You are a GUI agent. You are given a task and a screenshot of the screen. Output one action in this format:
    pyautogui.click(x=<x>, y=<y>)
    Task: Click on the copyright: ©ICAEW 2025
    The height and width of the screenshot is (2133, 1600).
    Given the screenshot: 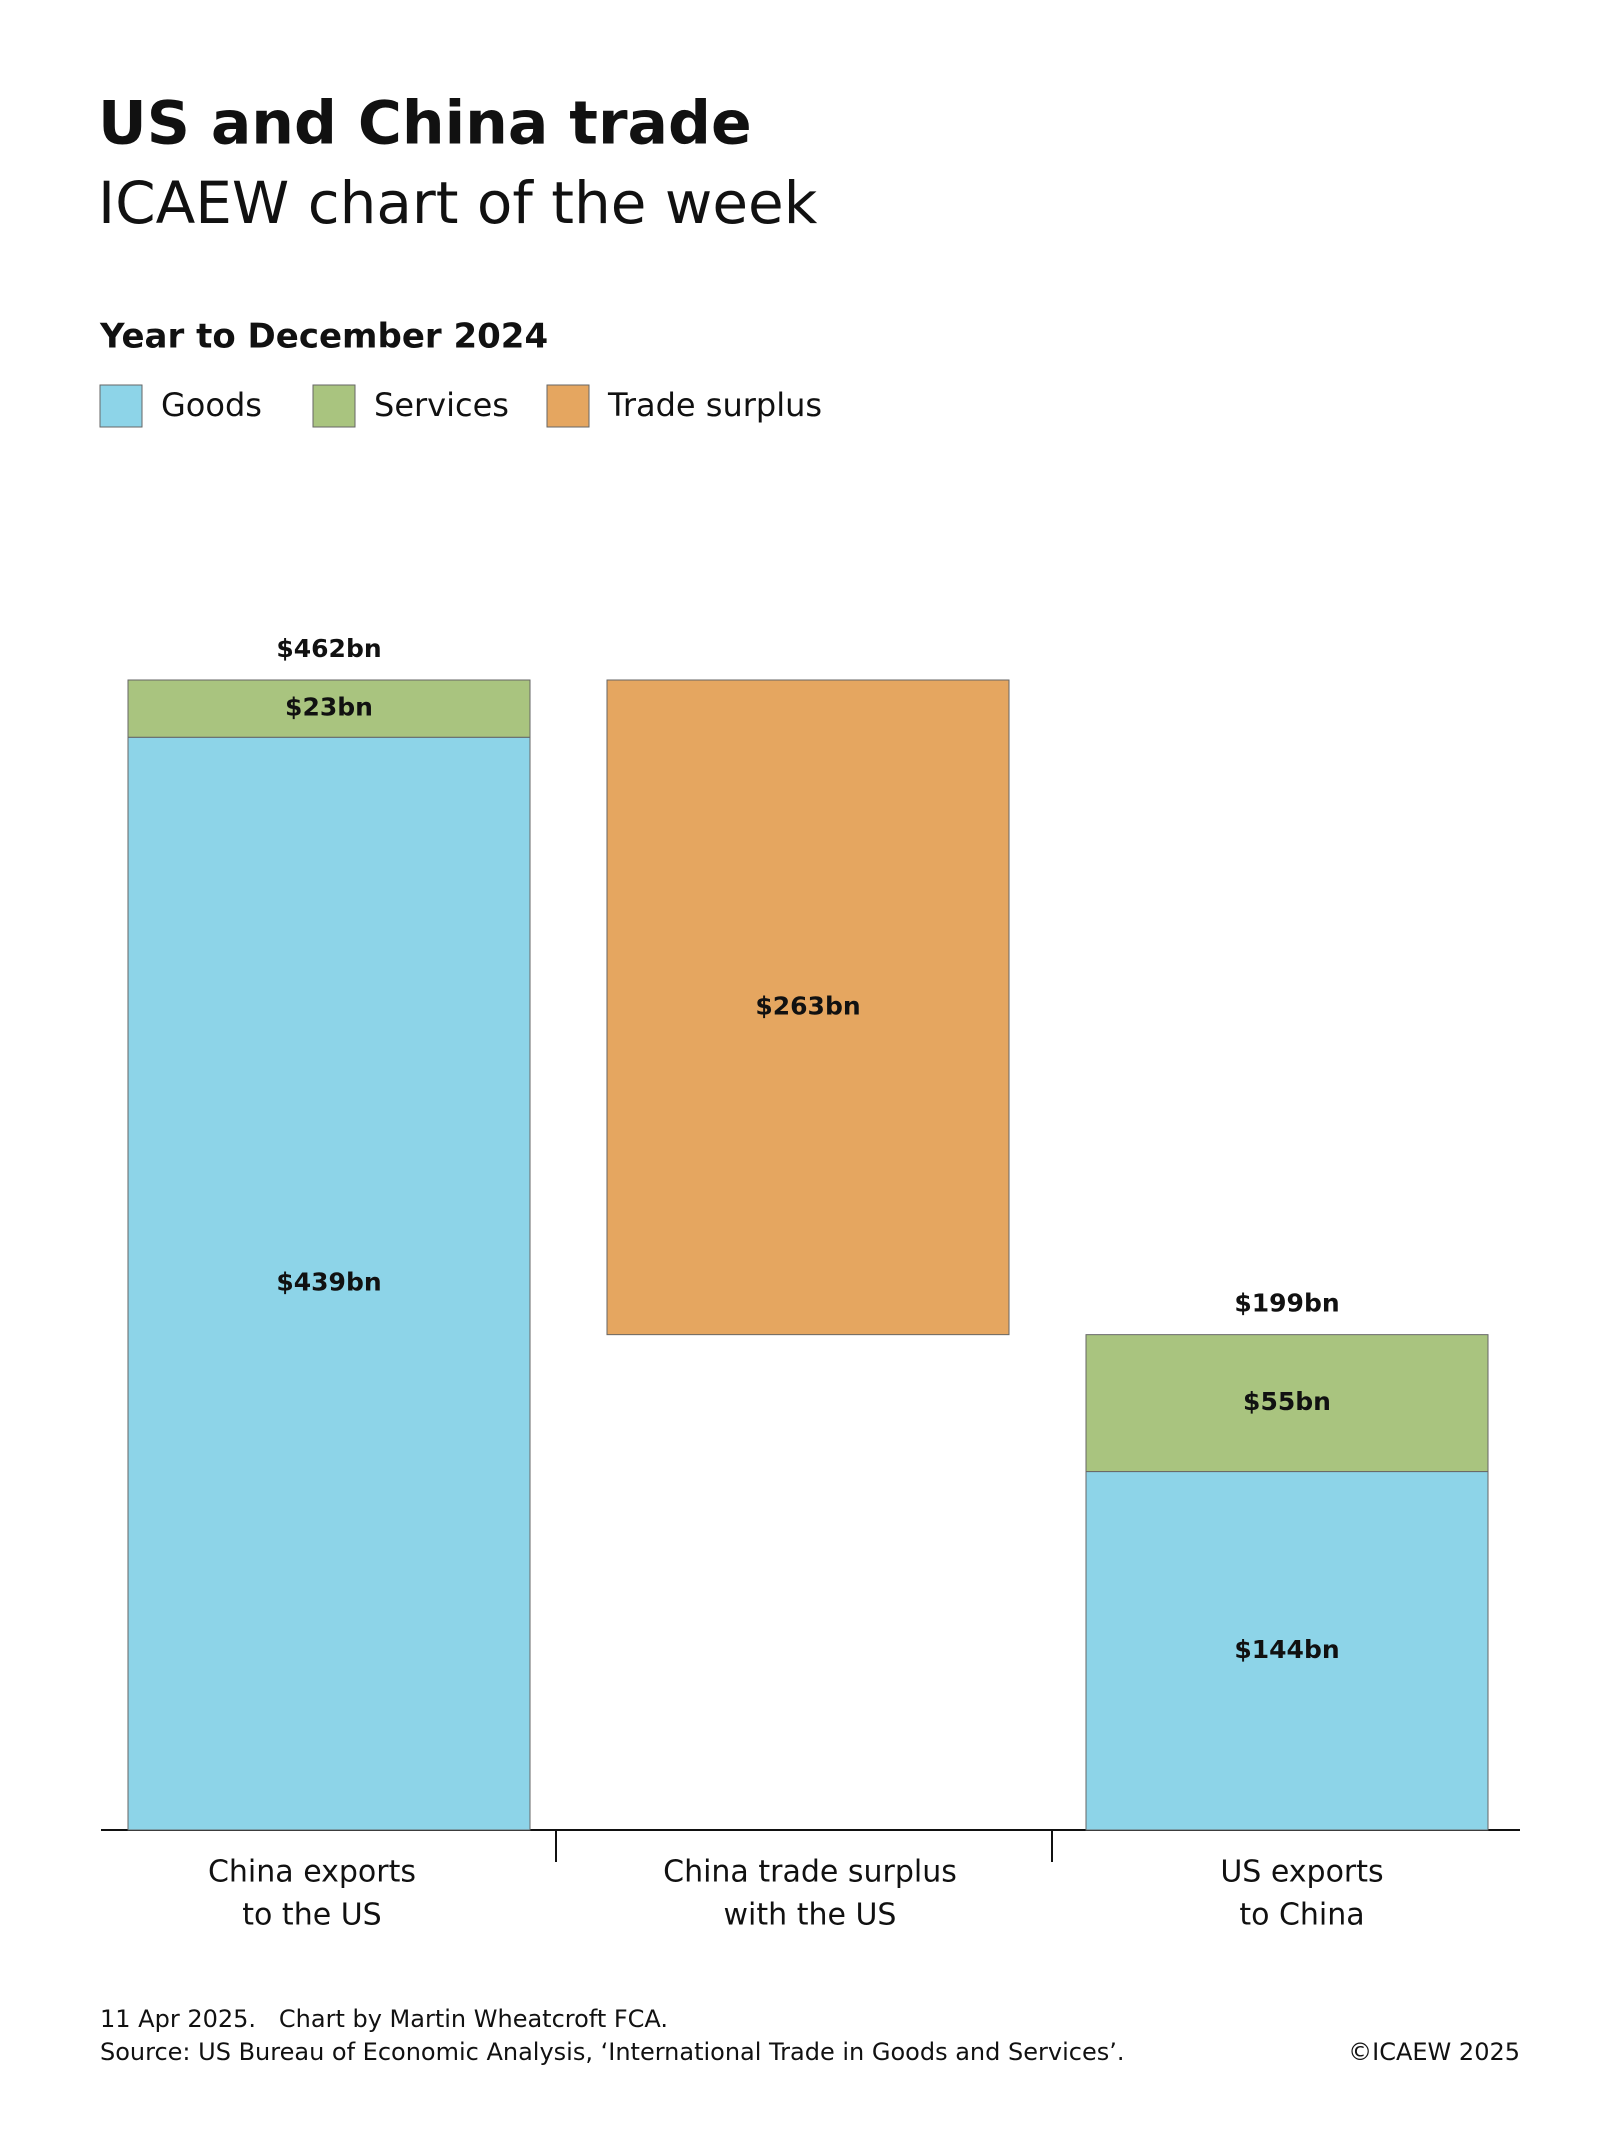 What is the action you would take?
    pyautogui.click(x=1434, y=2052)
    